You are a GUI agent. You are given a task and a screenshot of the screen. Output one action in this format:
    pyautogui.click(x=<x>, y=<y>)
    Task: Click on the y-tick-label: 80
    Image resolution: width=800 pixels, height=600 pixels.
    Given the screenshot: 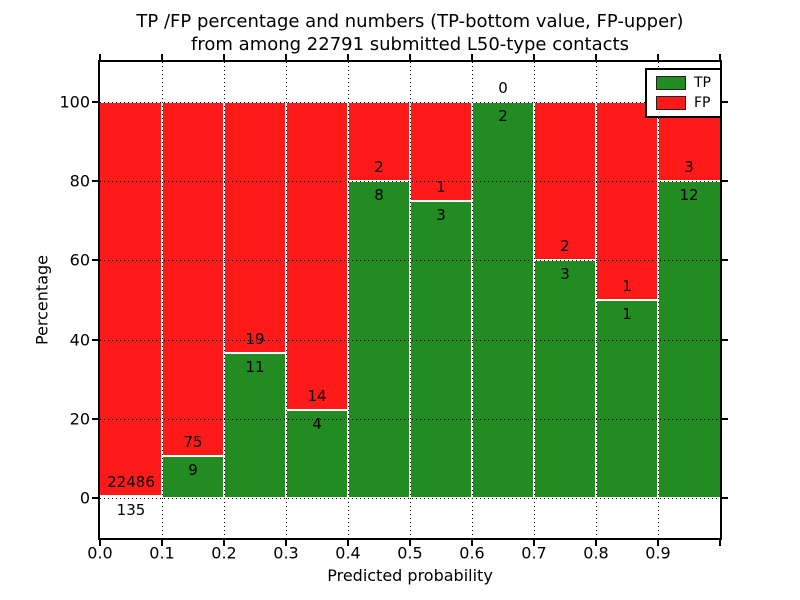 What is the action you would take?
    pyautogui.click(x=79, y=181)
    